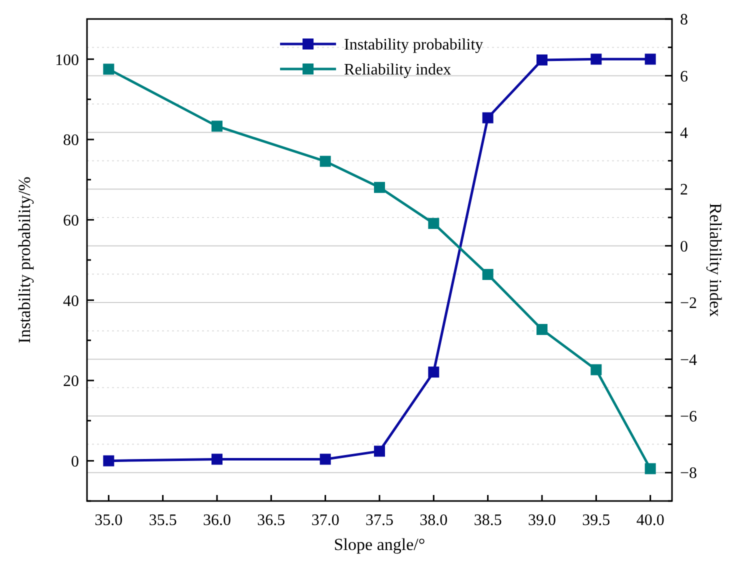 This screenshot has width=736, height=568. Describe the element at coordinates (75, 461) in the screenshot. I see `y-tick-label: 0` at that location.